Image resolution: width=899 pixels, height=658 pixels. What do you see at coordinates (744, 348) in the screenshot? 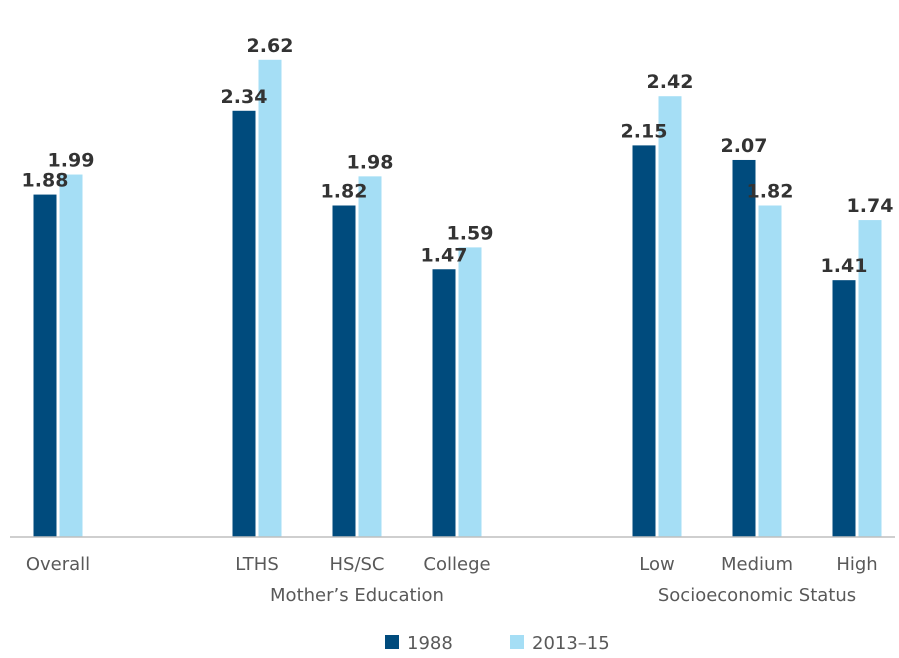
I see `bar-medium-1988` at bounding box center [744, 348].